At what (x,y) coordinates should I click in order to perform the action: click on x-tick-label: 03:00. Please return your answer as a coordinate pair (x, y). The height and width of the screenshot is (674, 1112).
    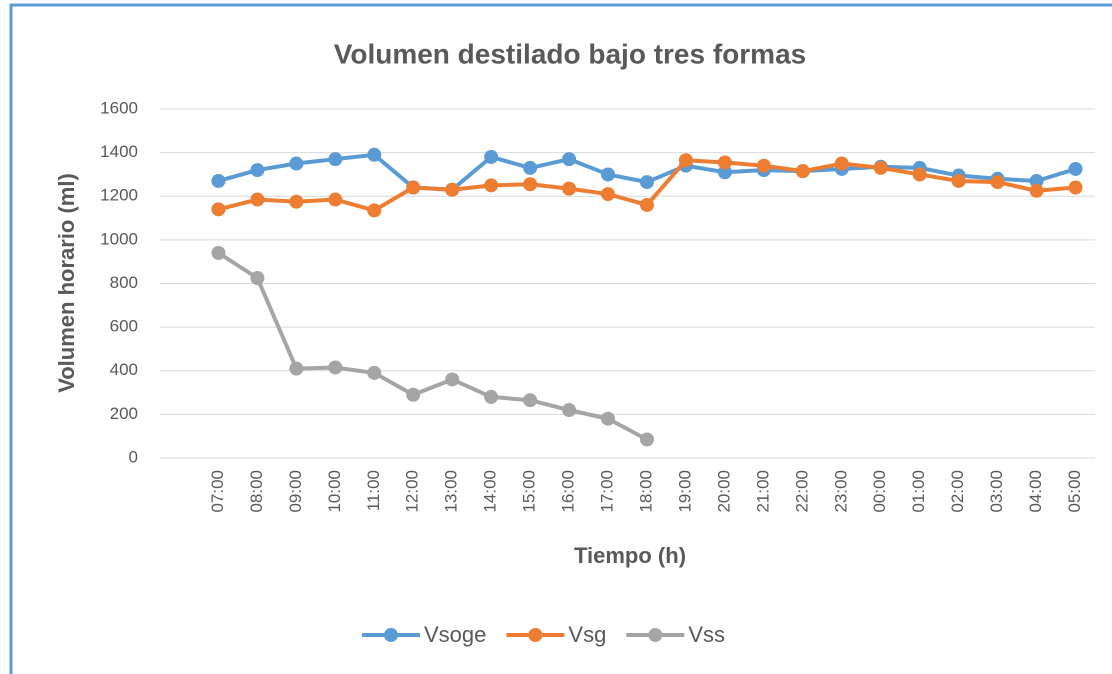
    Looking at the image, I should click on (996, 491).